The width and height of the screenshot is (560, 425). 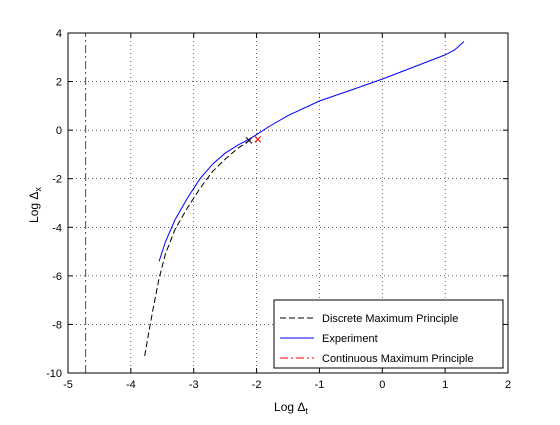 I want to click on y-tick-label: -4, so click(x=57, y=228).